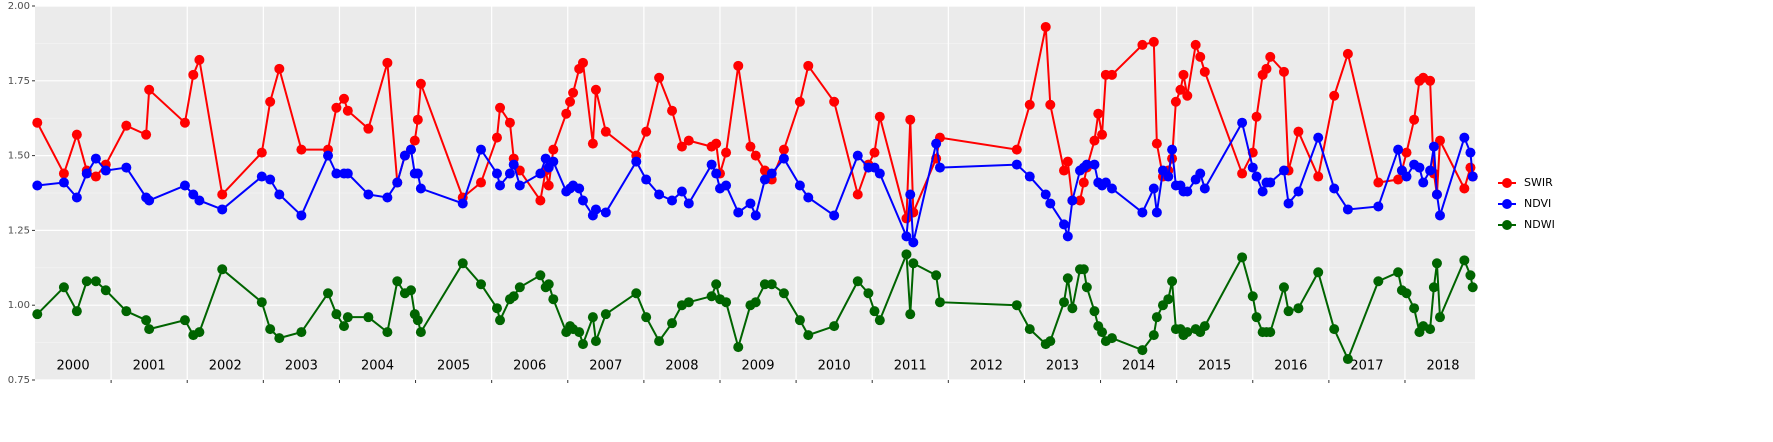 This screenshot has width=1773, height=442. What do you see at coordinates (1366, 366) in the screenshot?
I see `year-label: 2017` at bounding box center [1366, 366].